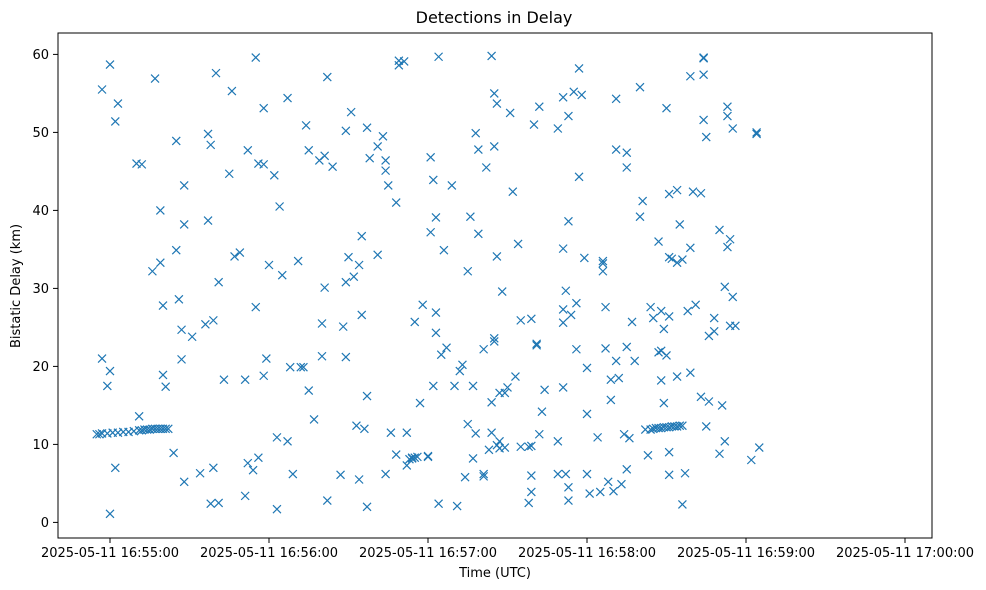 Image resolution: width=986 pixels, height=590 pixels. What do you see at coordinates (40, 211) in the screenshot?
I see `y-tick-label: 40` at bounding box center [40, 211].